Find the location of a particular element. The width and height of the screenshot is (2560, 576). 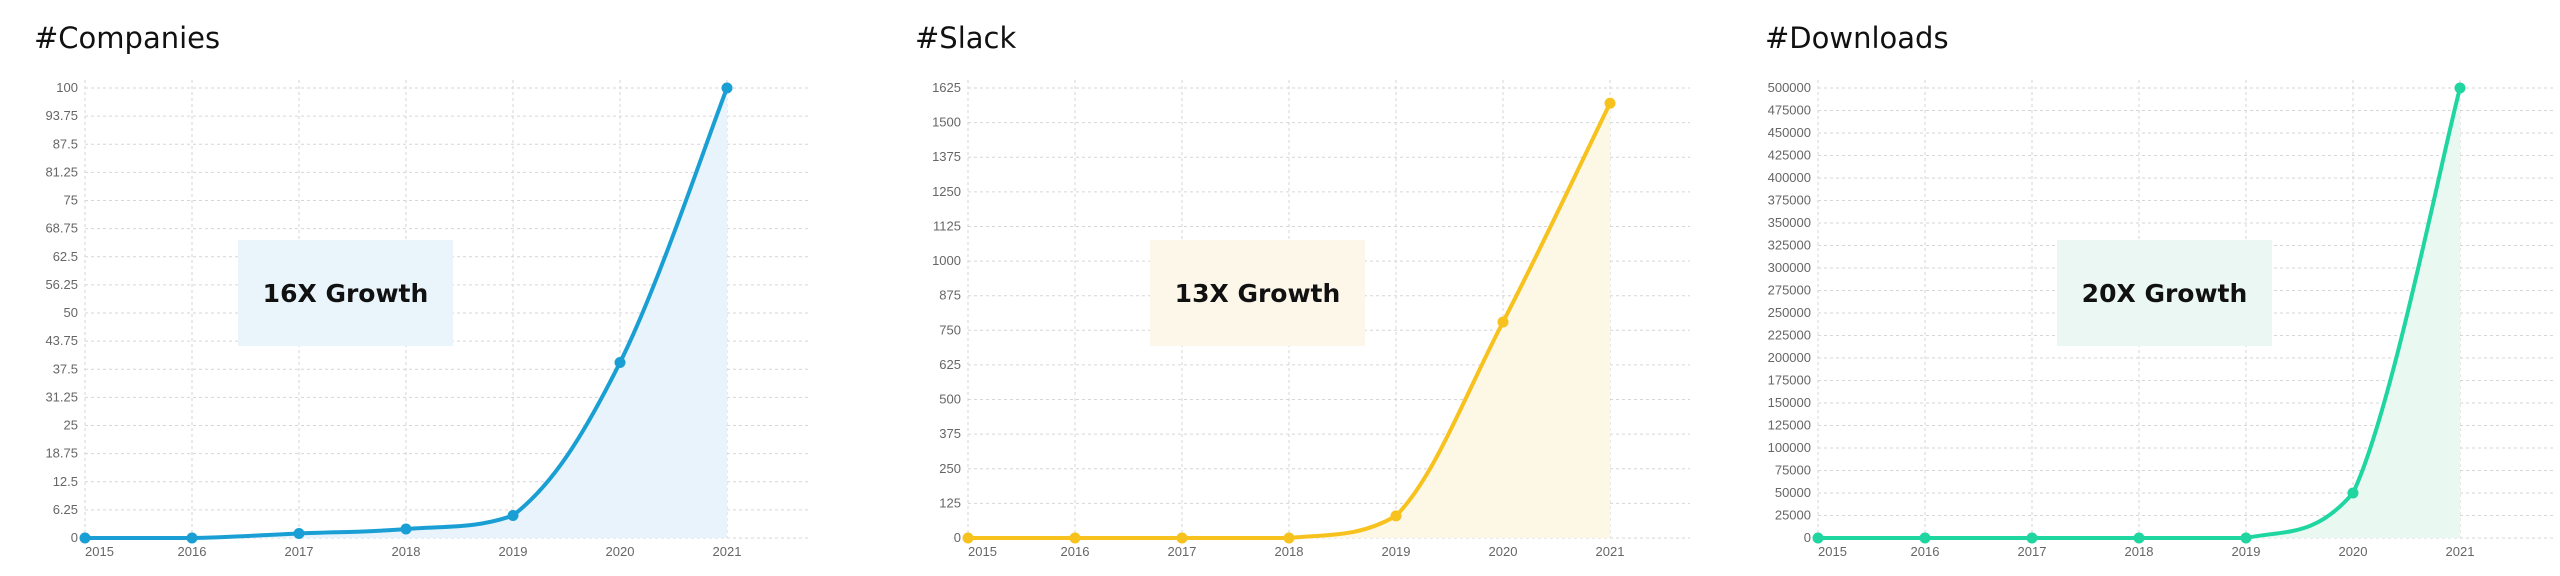

y-tick-label: 875 is located at coordinates (950, 295).